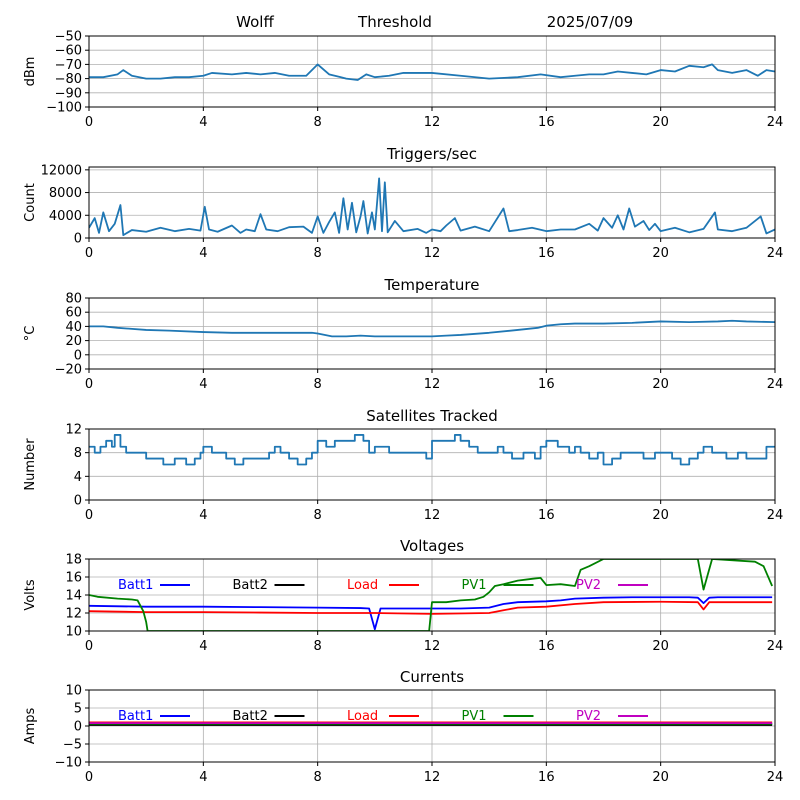 Image resolution: width=800 pixels, height=800 pixels. What do you see at coordinates (432, 677) in the screenshot?
I see `panel-title: Currents` at bounding box center [432, 677].